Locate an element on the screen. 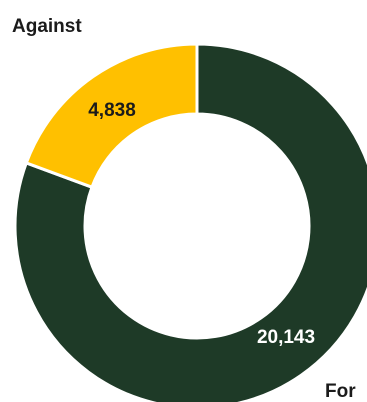 Image resolution: width=367 pixels, height=402 pixels. category-label-for: For is located at coordinates (340, 391).